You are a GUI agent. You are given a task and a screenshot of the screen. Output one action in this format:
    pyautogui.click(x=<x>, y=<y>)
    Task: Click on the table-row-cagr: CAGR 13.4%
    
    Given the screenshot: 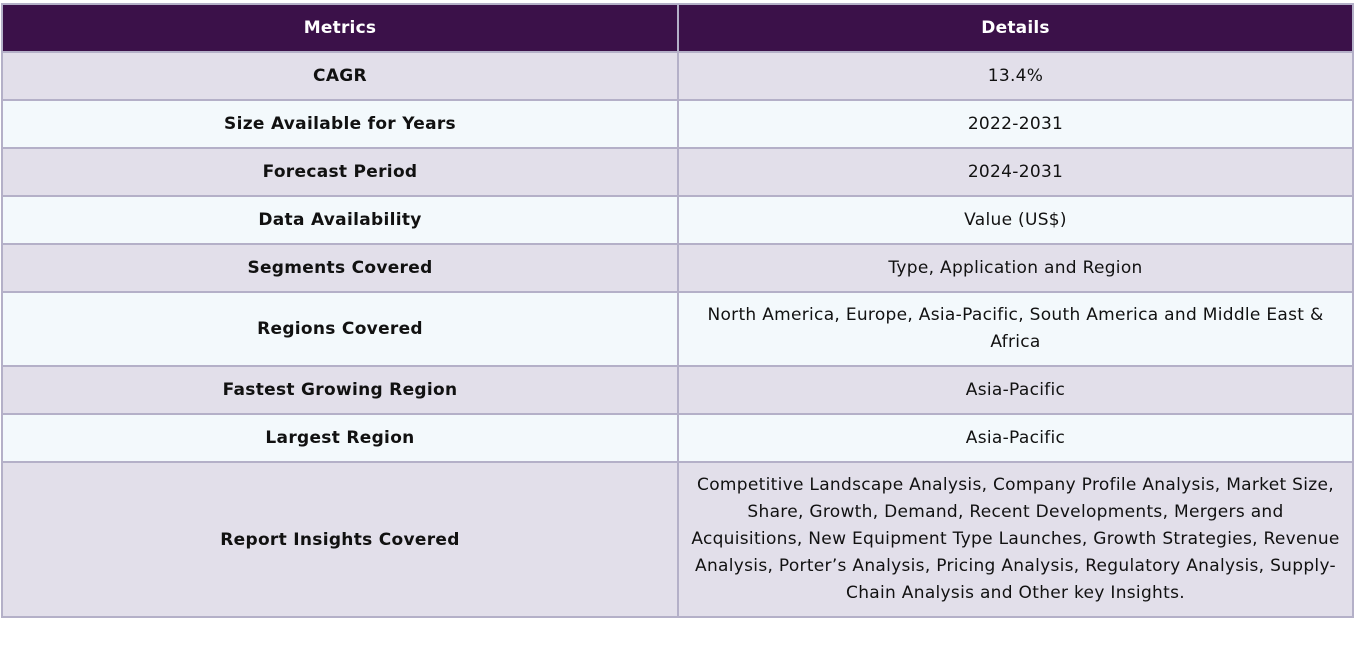 What is the action you would take?
    pyautogui.click(x=677, y=76)
    